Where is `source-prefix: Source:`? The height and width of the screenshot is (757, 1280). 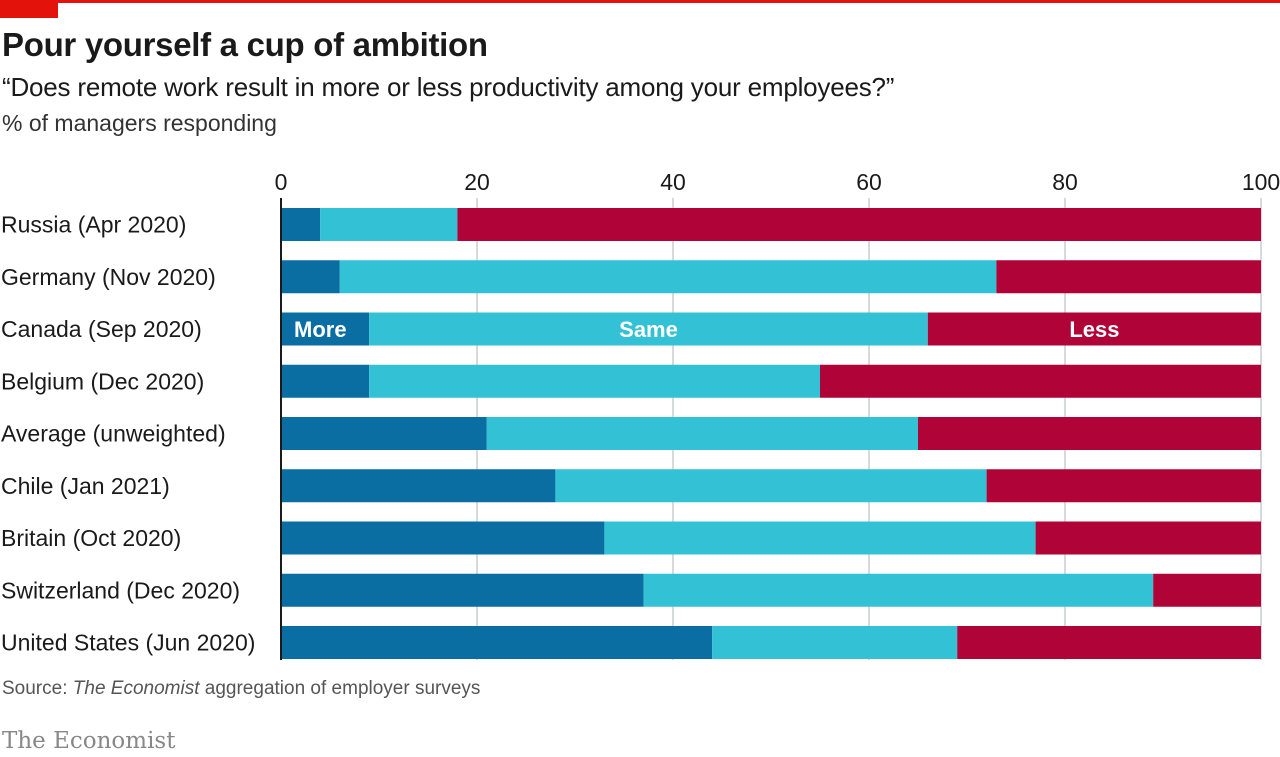
source-prefix: Source: is located at coordinates (37, 688).